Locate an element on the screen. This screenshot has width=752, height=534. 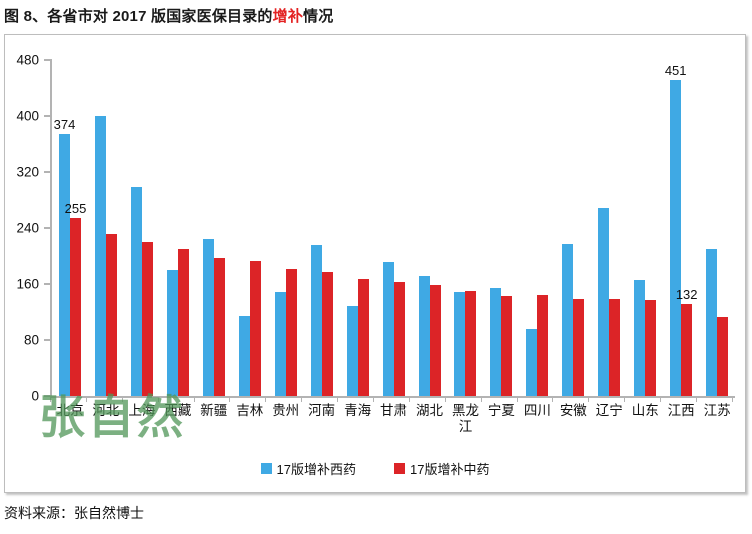
x-axis-label-山东: 山东 is located at coordinates (645, 410).